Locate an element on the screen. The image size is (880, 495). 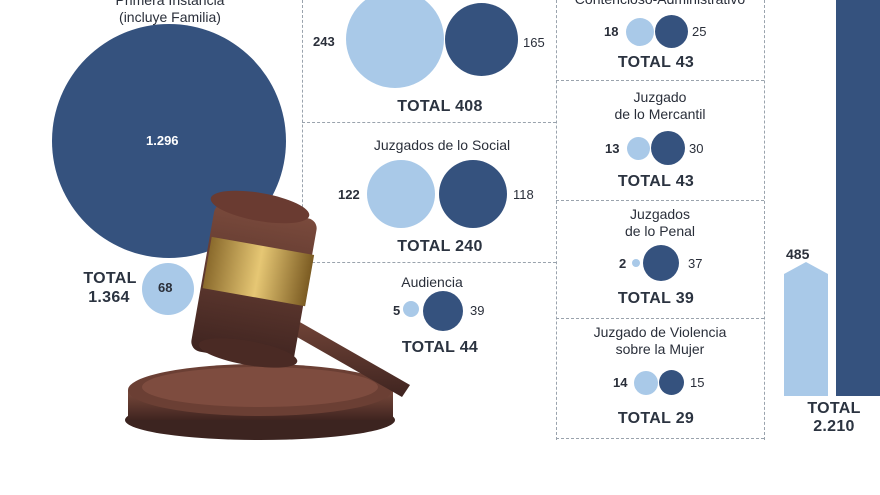
divider-right is located at coordinates (556, 220).